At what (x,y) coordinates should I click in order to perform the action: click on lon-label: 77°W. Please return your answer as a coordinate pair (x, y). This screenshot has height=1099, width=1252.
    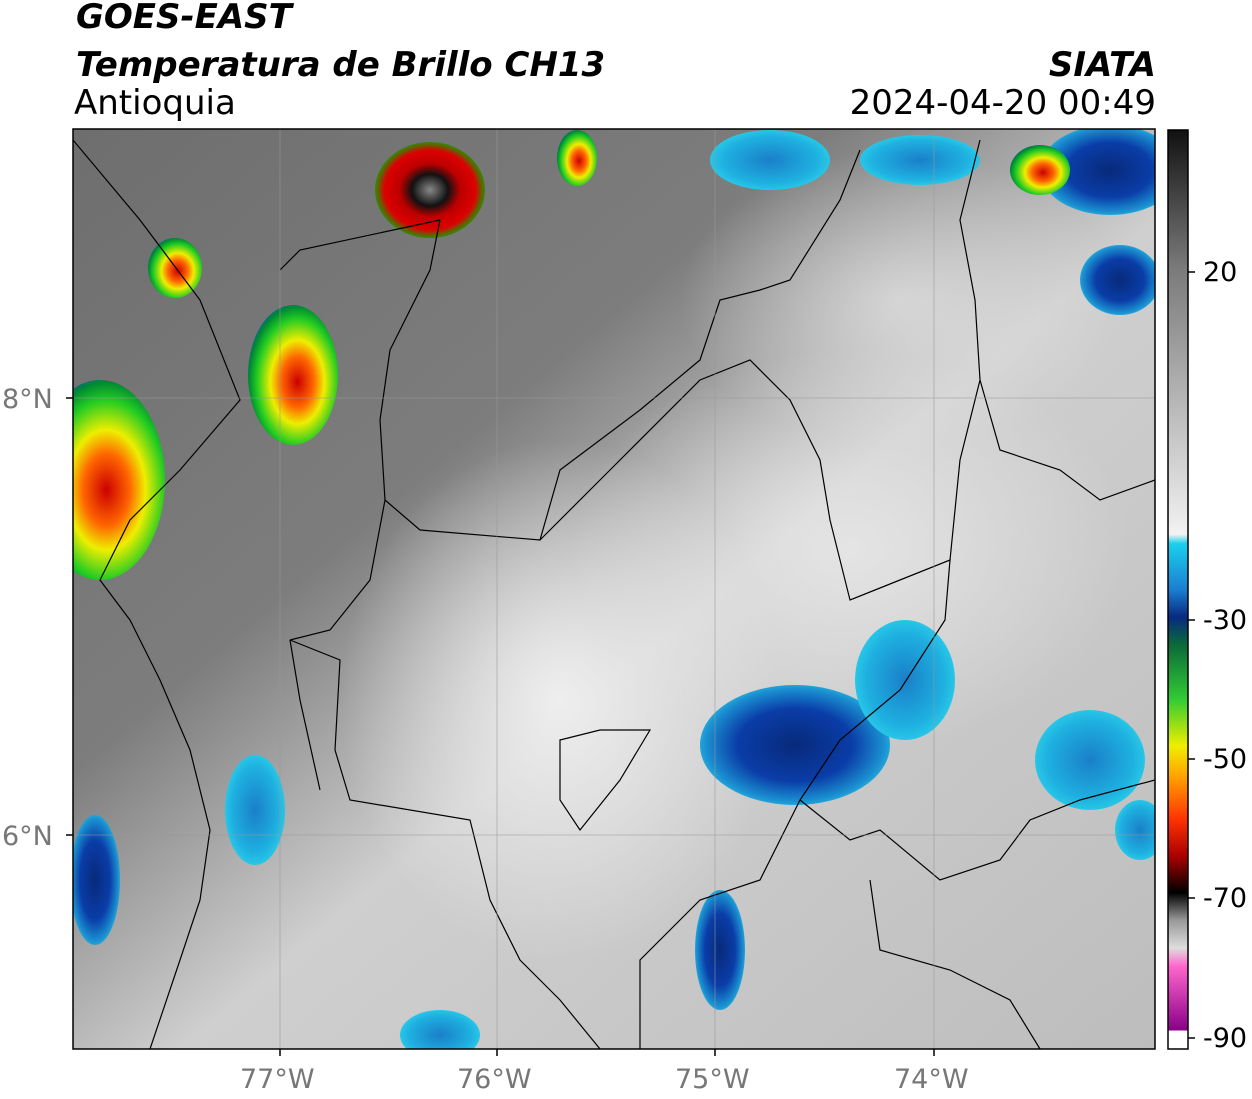
    Looking at the image, I should click on (277, 1079).